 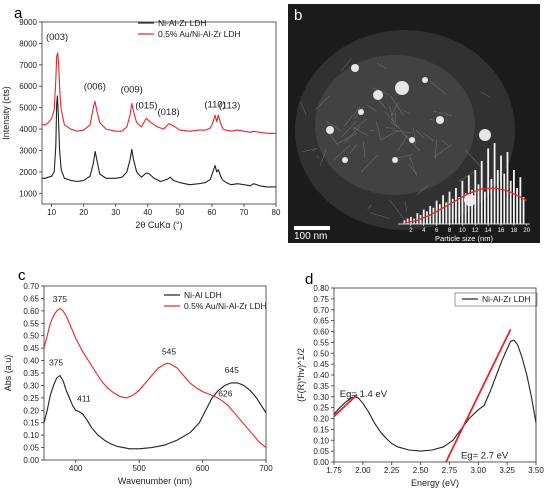 What do you see at coordinates (321, 299) in the screenshot?
I see `d-y-tick-label: 0.75` at bounding box center [321, 299].